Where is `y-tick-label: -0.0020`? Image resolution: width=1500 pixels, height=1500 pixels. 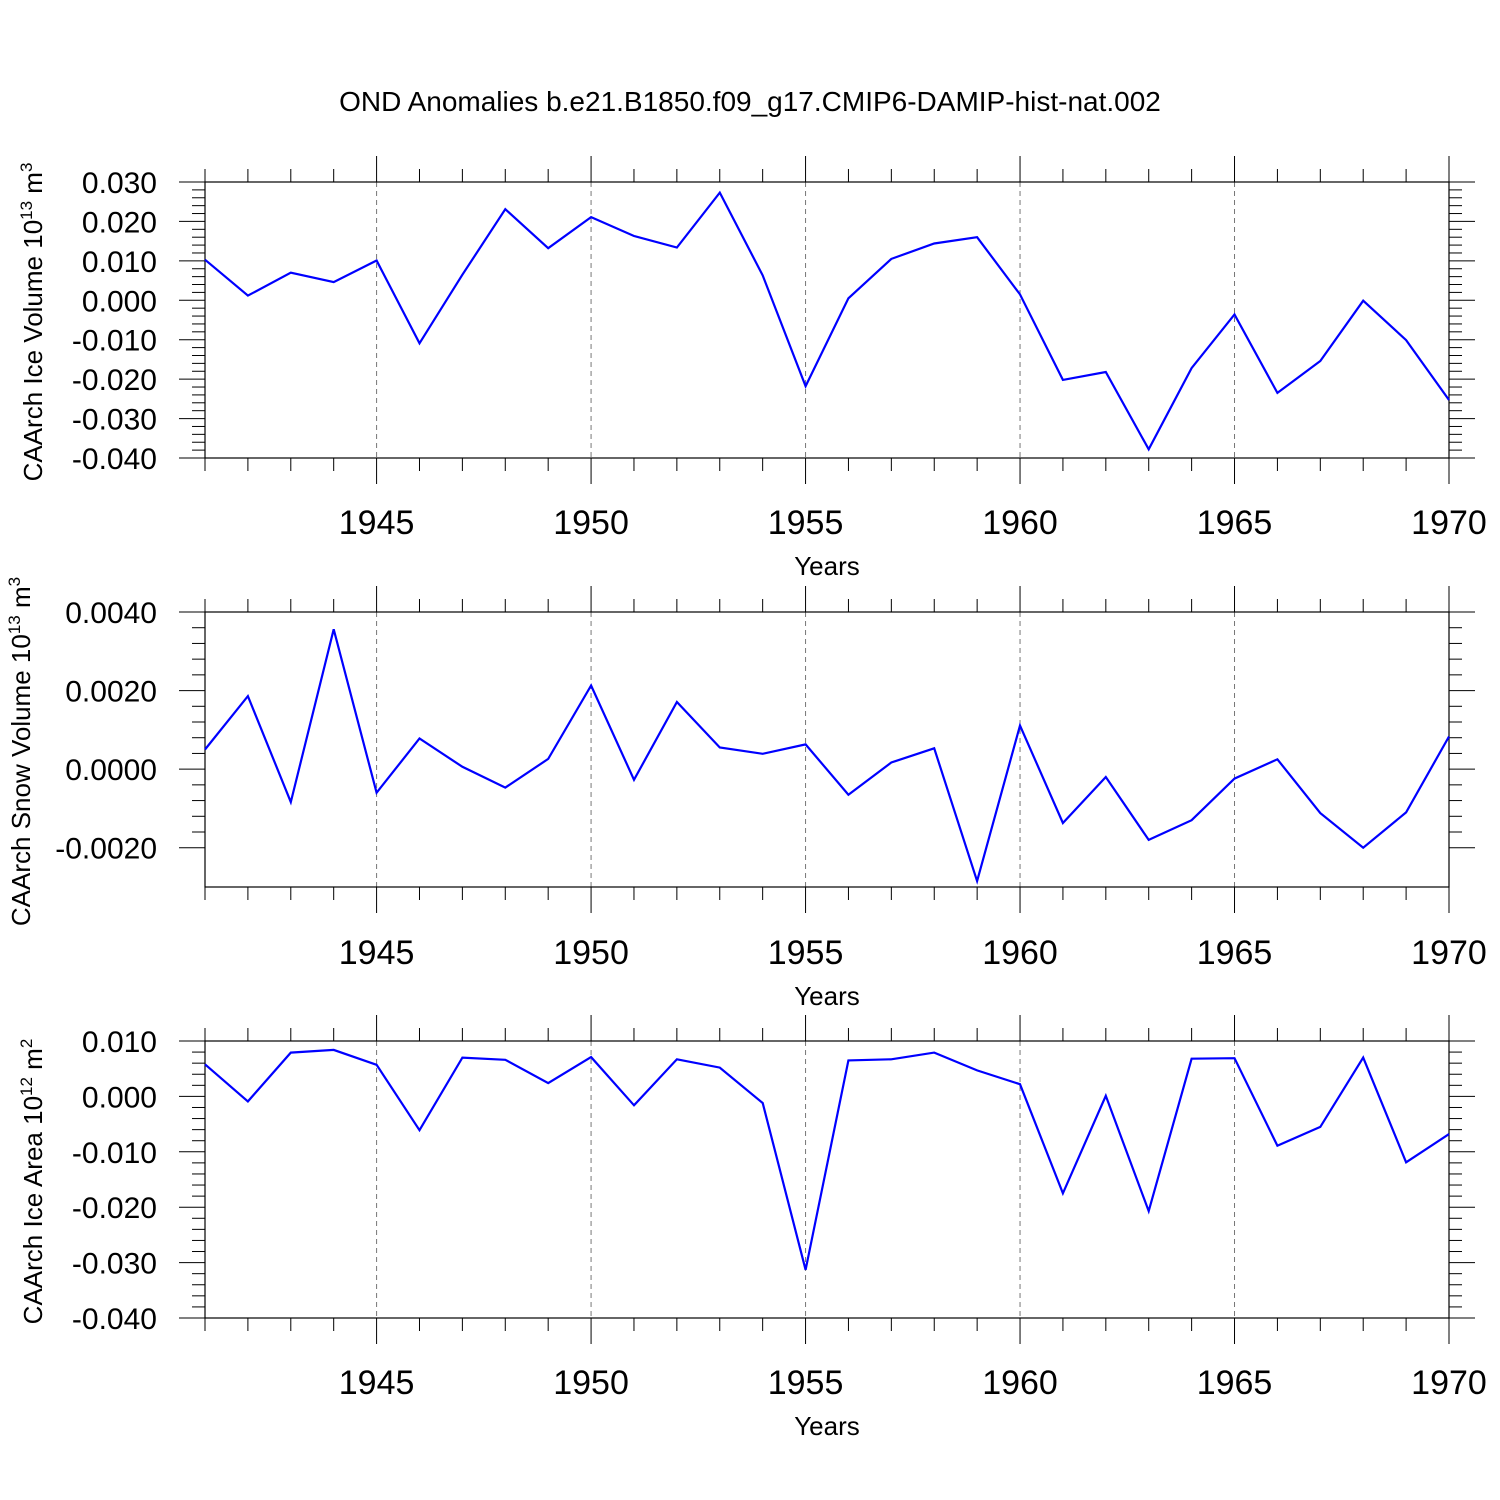 y-tick-label: -0.0020 is located at coordinates (106, 849).